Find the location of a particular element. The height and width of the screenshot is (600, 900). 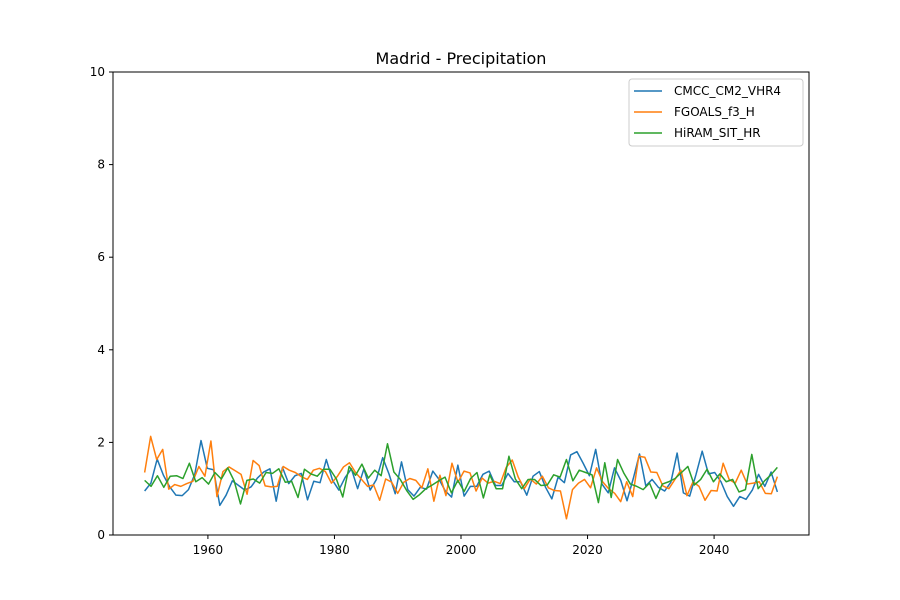

legend-label-0: CMCC_CM2_VHR4 is located at coordinates (727, 91).